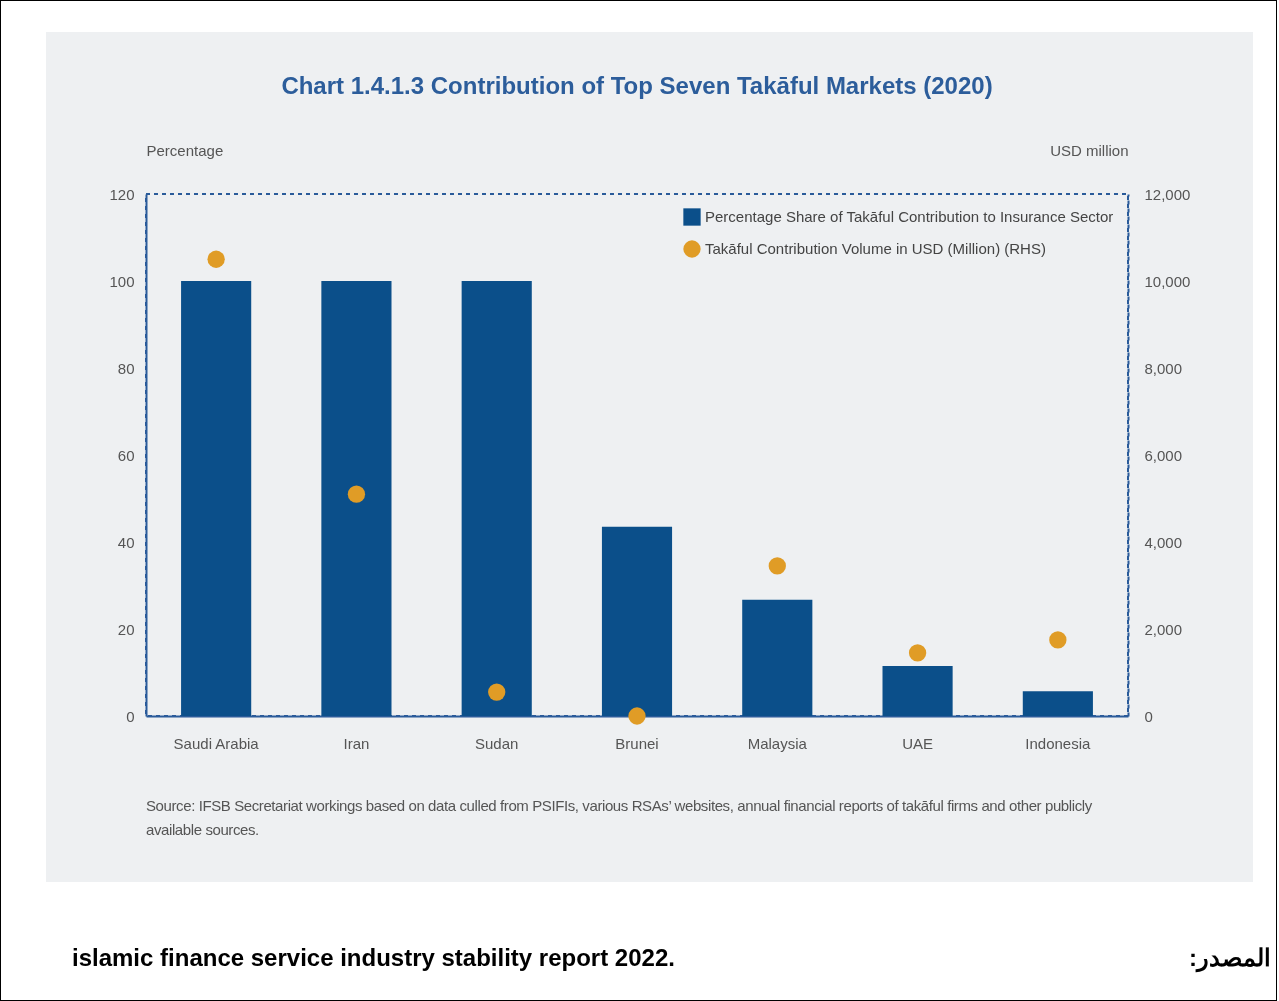 The width and height of the screenshot is (1279, 1001). Describe the element at coordinates (637, 743) in the screenshot. I see `x-tick-label: Brunei` at that location.